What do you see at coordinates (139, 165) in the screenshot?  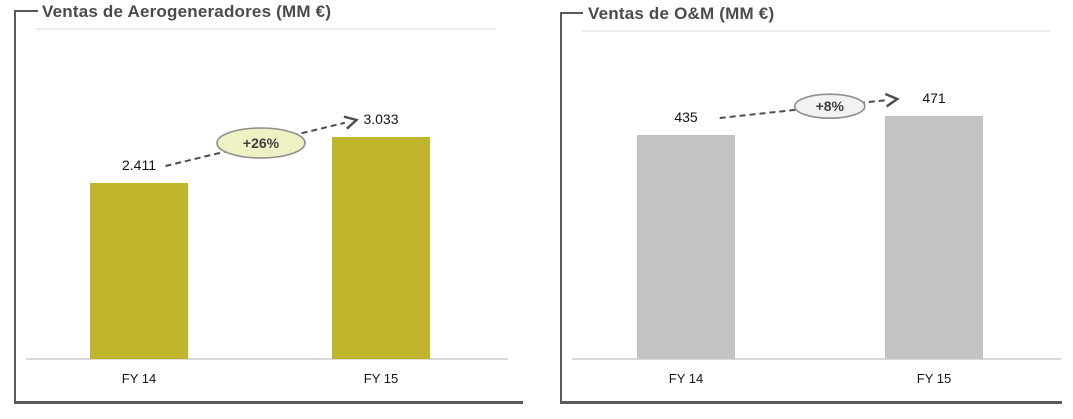 I see `value-label-fy14: 2.411` at bounding box center [139, 165].